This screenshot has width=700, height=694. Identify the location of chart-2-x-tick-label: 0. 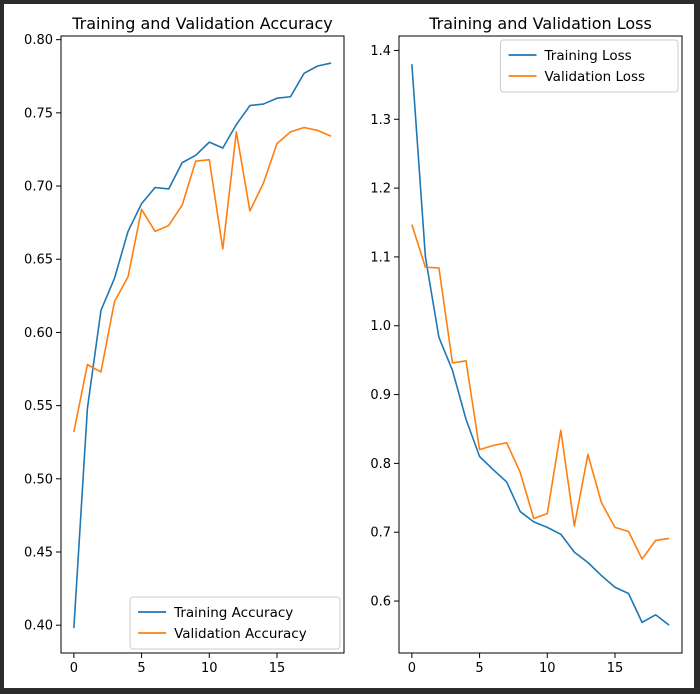
(412, 668).